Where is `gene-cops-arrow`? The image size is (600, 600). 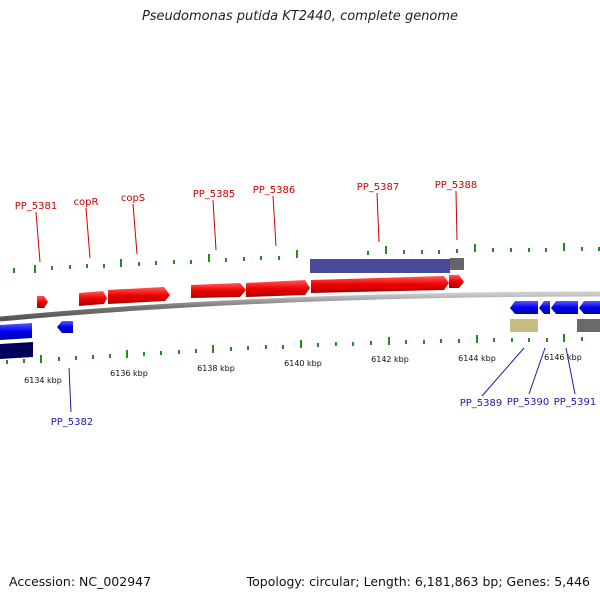 gene-cops-arrow is located at coordinates (139, 295).